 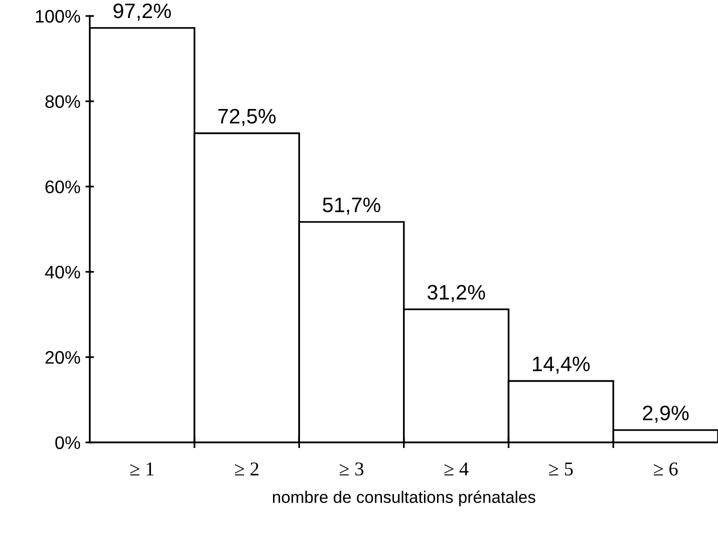 What do you see at coordinates (561, 469) in the screenshot?
I see `x-tick-label: ≥ 5` at bounding box center [561, 469].